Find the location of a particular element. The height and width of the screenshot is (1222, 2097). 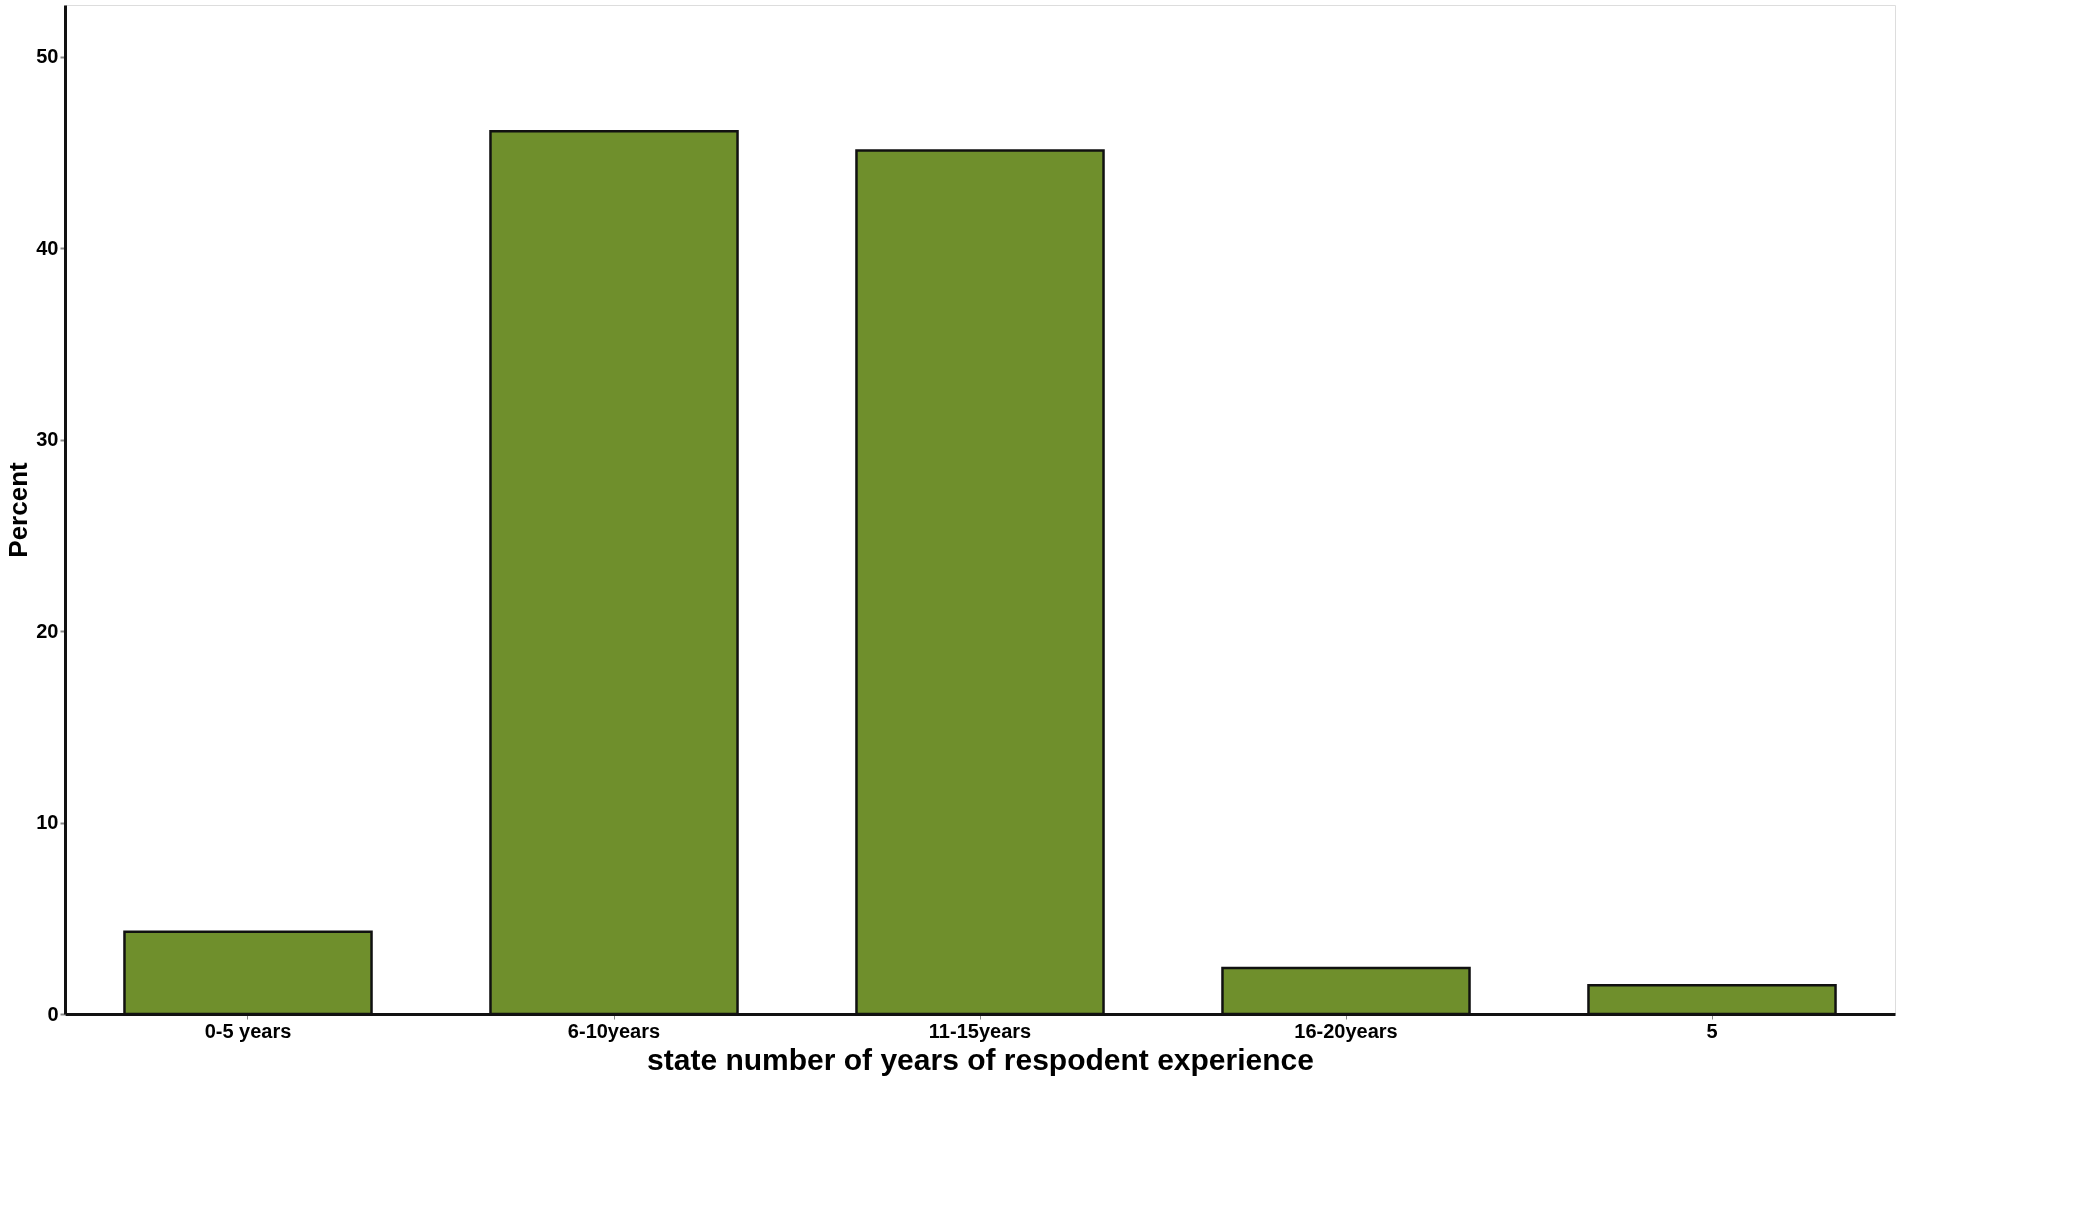

x-tick-label: 0-5 years is located at coordinates (248, 1030).